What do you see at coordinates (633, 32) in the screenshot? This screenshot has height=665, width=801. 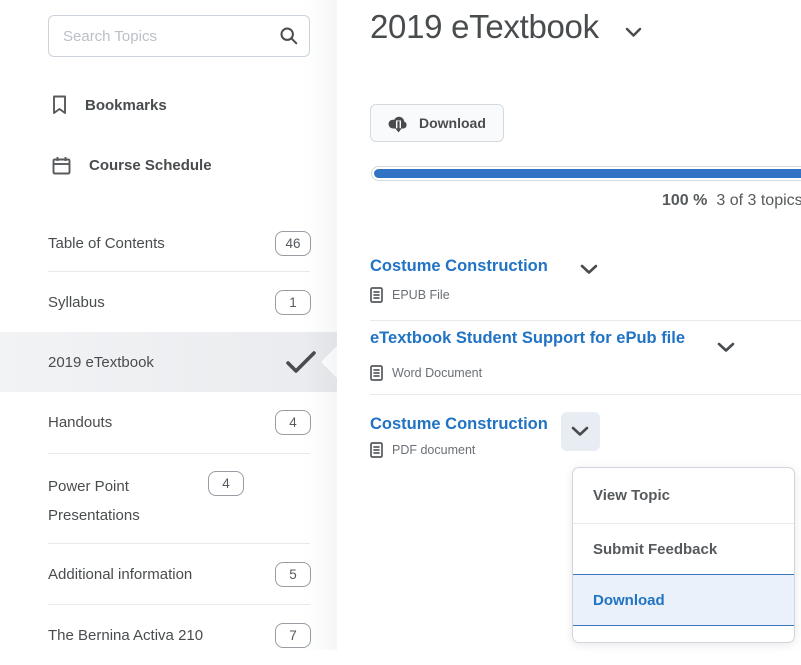 I see `title-actions-chevron-icon` at bounding box center [633, 32].